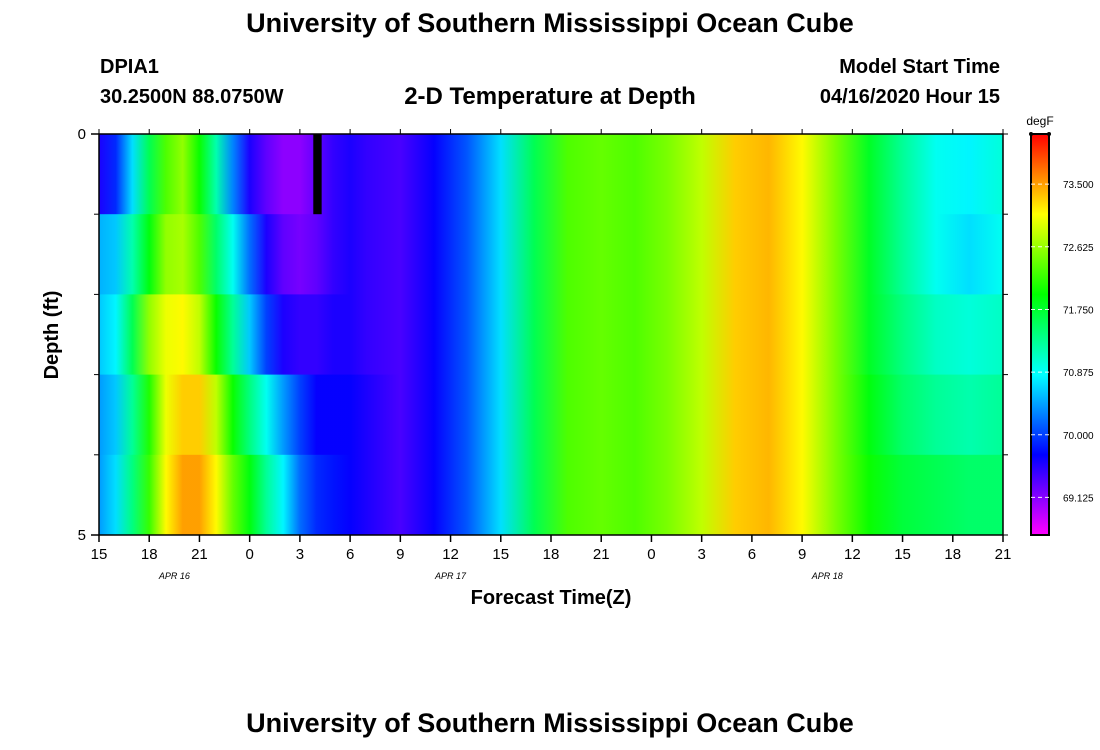 This screenshot has width=1100, height=750. What do you see at coordinates (1078, 248) in the screenshot?
I see `colorbar-tick-label: 72.625` at bounding box center [1078, 248].